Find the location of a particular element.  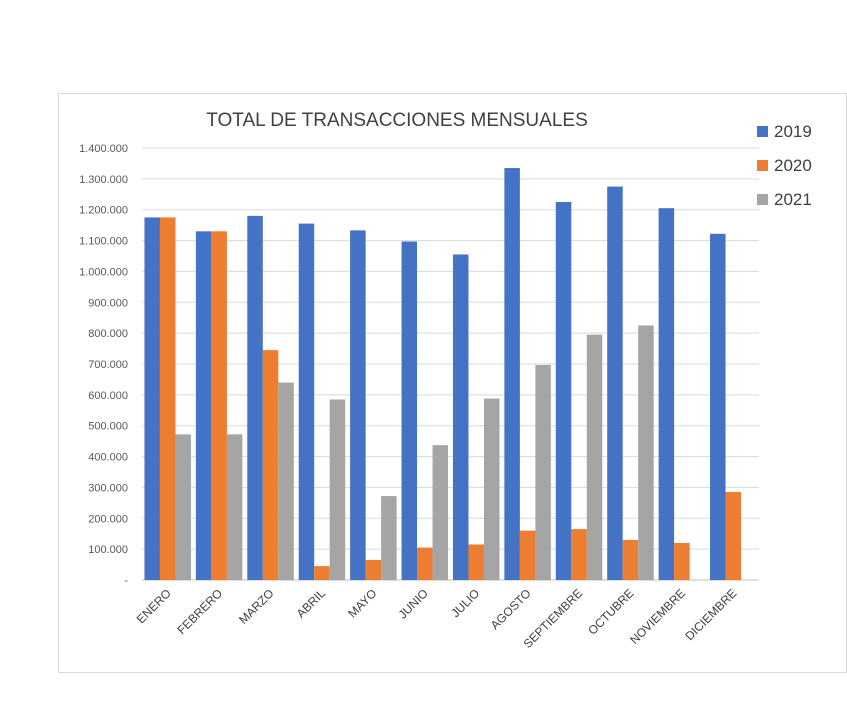

bar-2021-julio is located at coordinates (491, 489).